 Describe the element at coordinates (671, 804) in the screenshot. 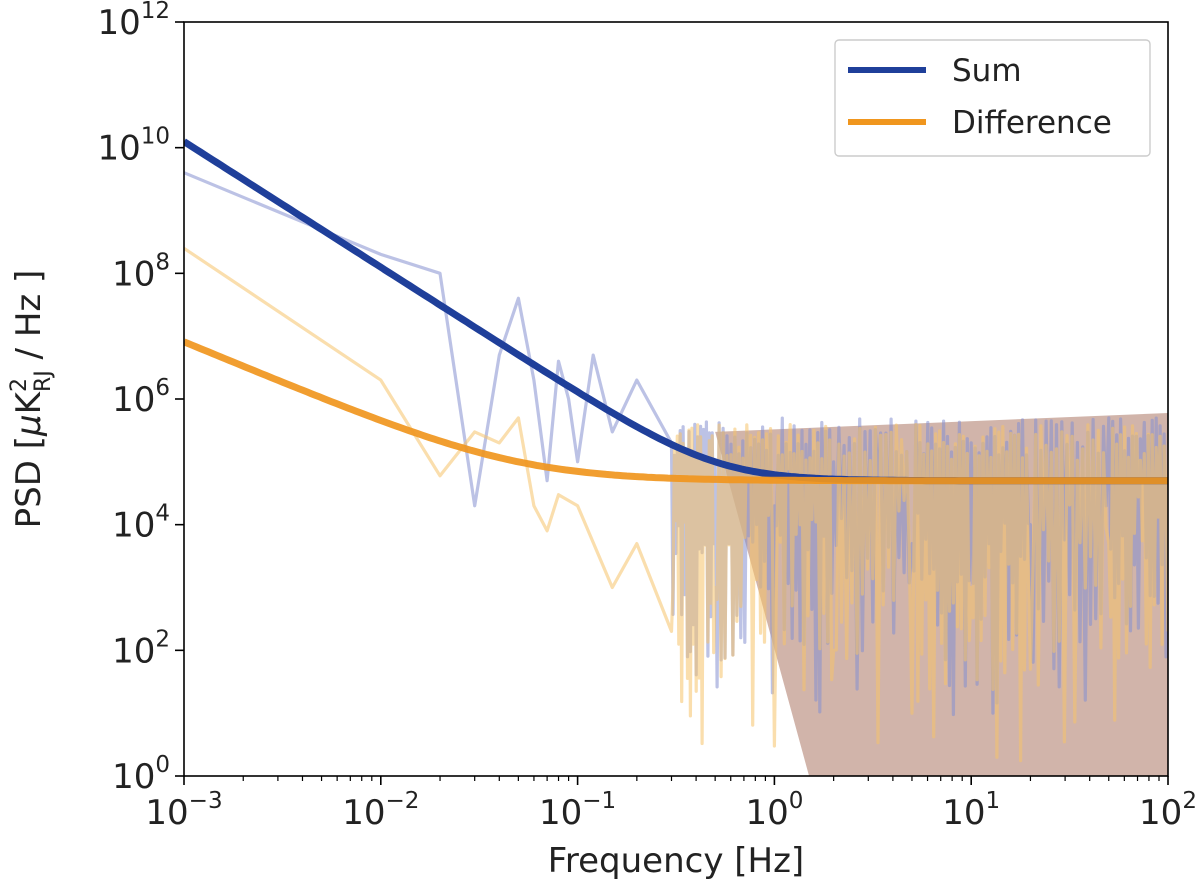

I see `x-axis: 10⁻³ 10⁻² 10⁻¹ 10⁰ 10¹ 10²` at that location.